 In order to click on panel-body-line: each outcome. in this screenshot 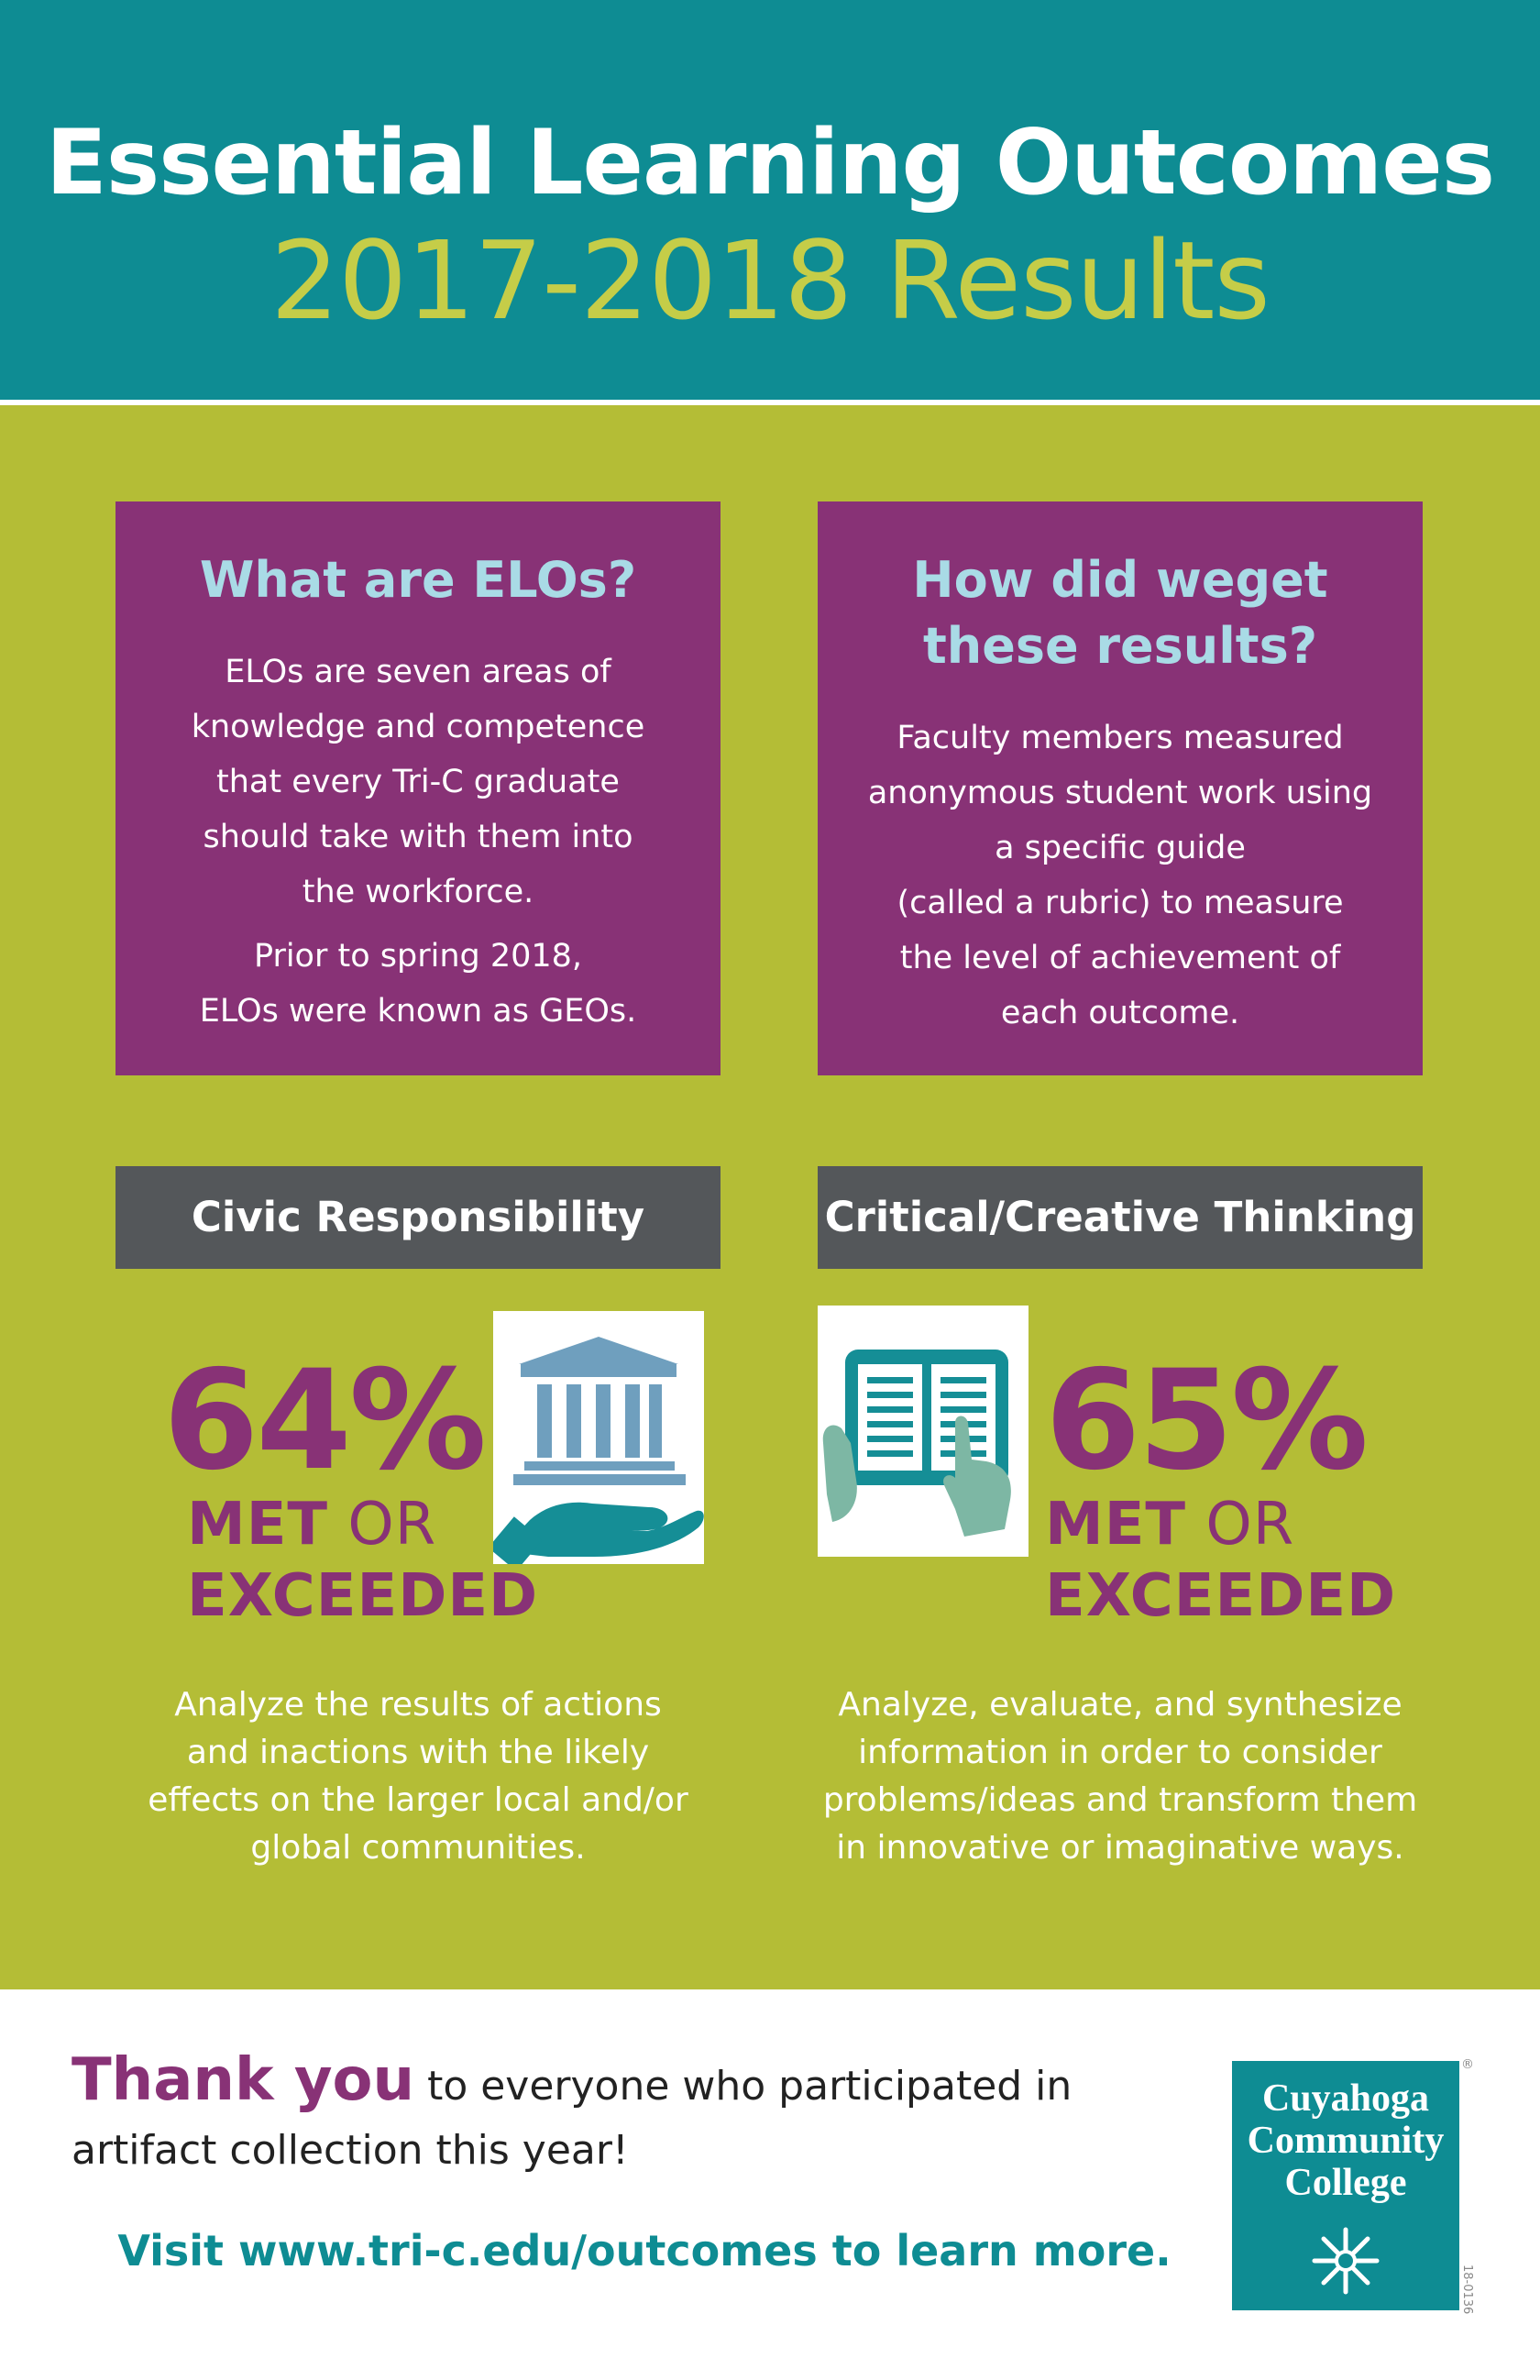, I will do `click(1120, 1013)`.